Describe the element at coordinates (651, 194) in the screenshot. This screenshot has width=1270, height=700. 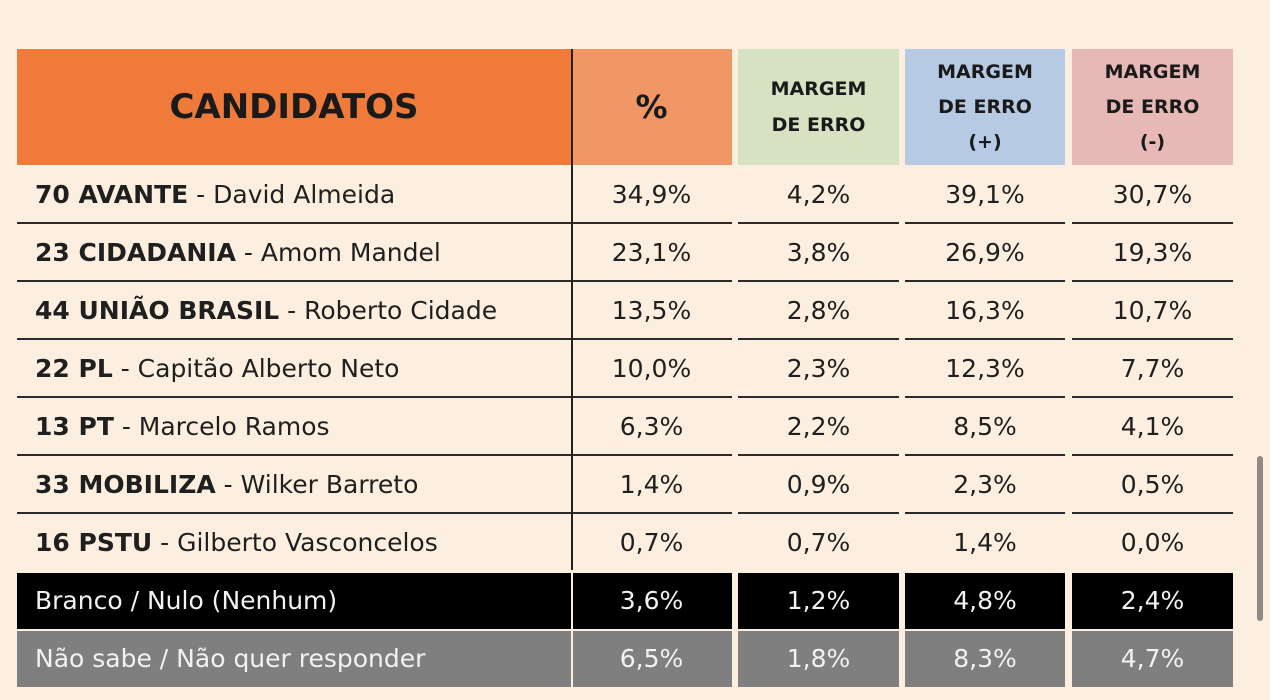
I see `percent-value: 34,9%` at that location.